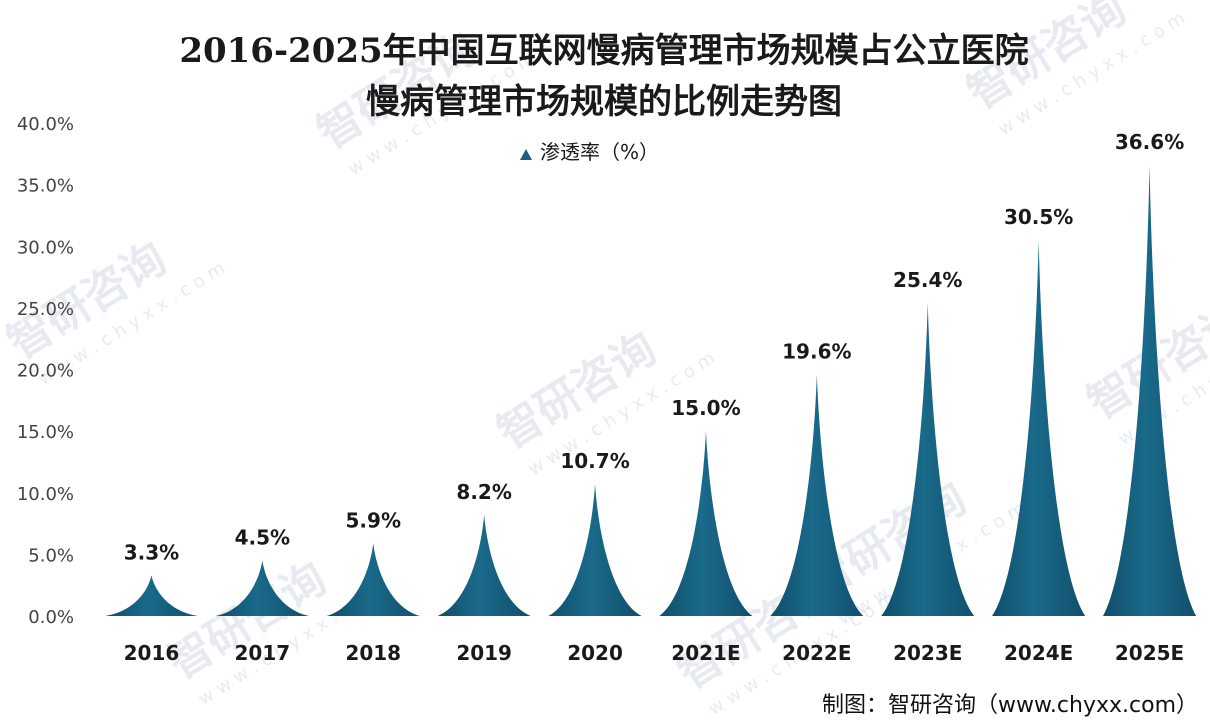  What do you see at coordinates (604, 102) in the screenshot?
I see `chart-title-line-2: 慢病管理市场规模的比例走势图` at bounding box center [604, 102].